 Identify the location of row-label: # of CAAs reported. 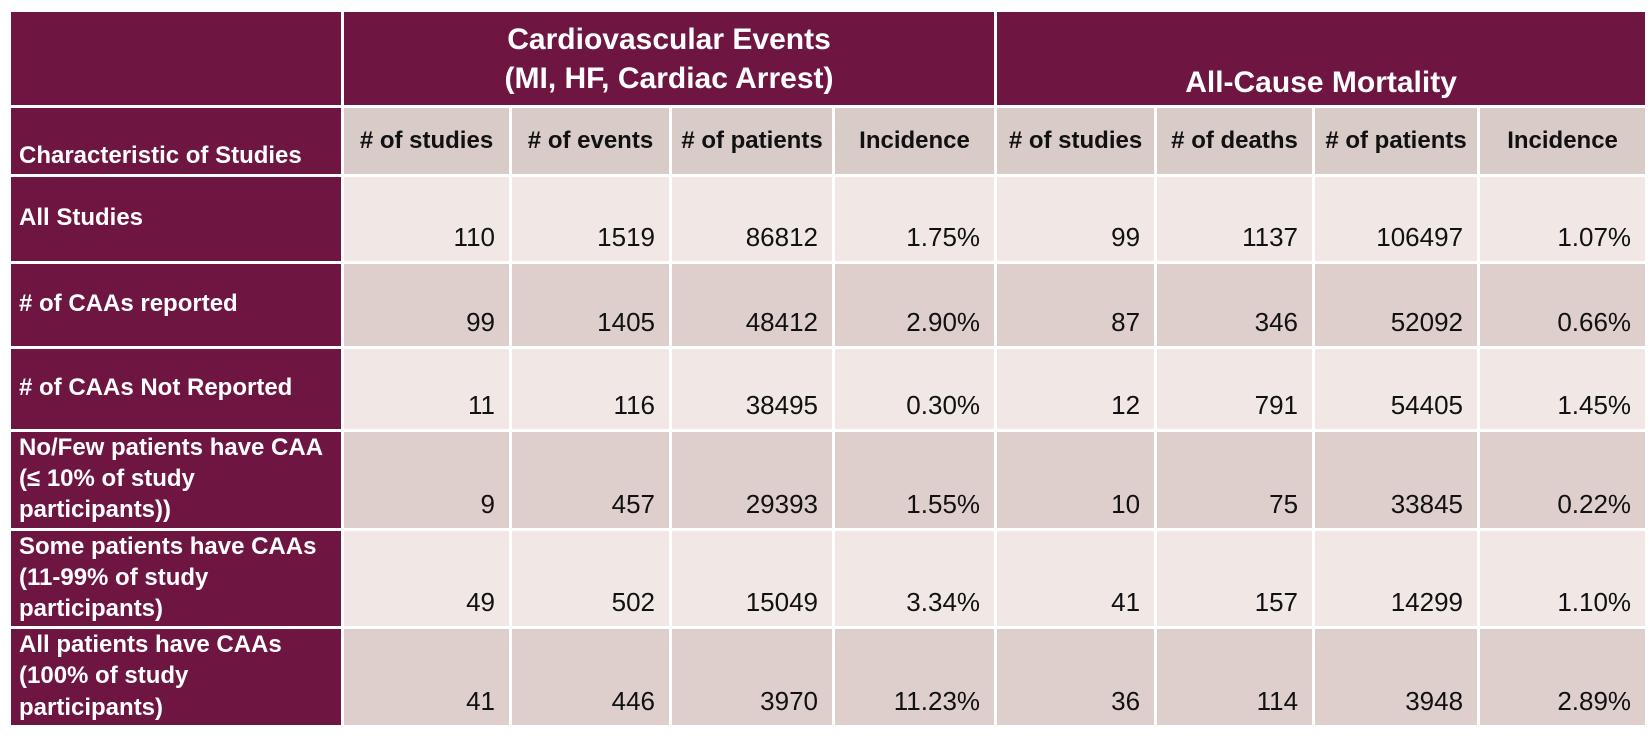
(176, 305).